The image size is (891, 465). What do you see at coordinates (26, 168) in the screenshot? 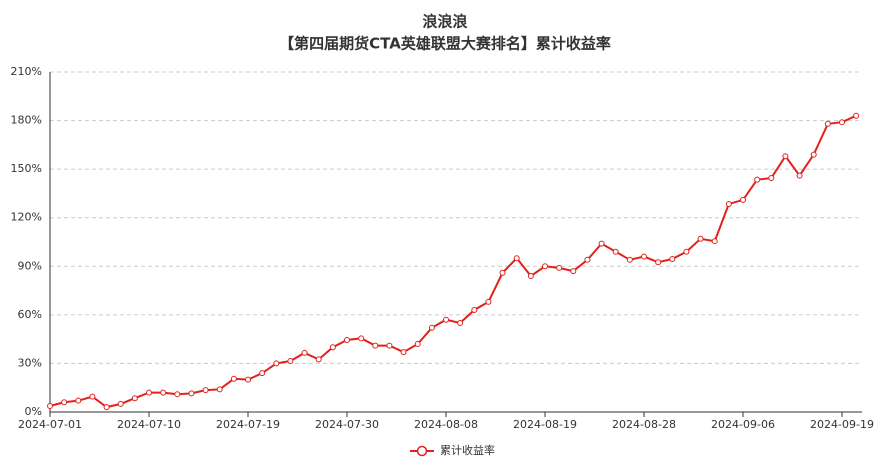
I see `y-tick-label: 150%` at bounding box center [26, 168].